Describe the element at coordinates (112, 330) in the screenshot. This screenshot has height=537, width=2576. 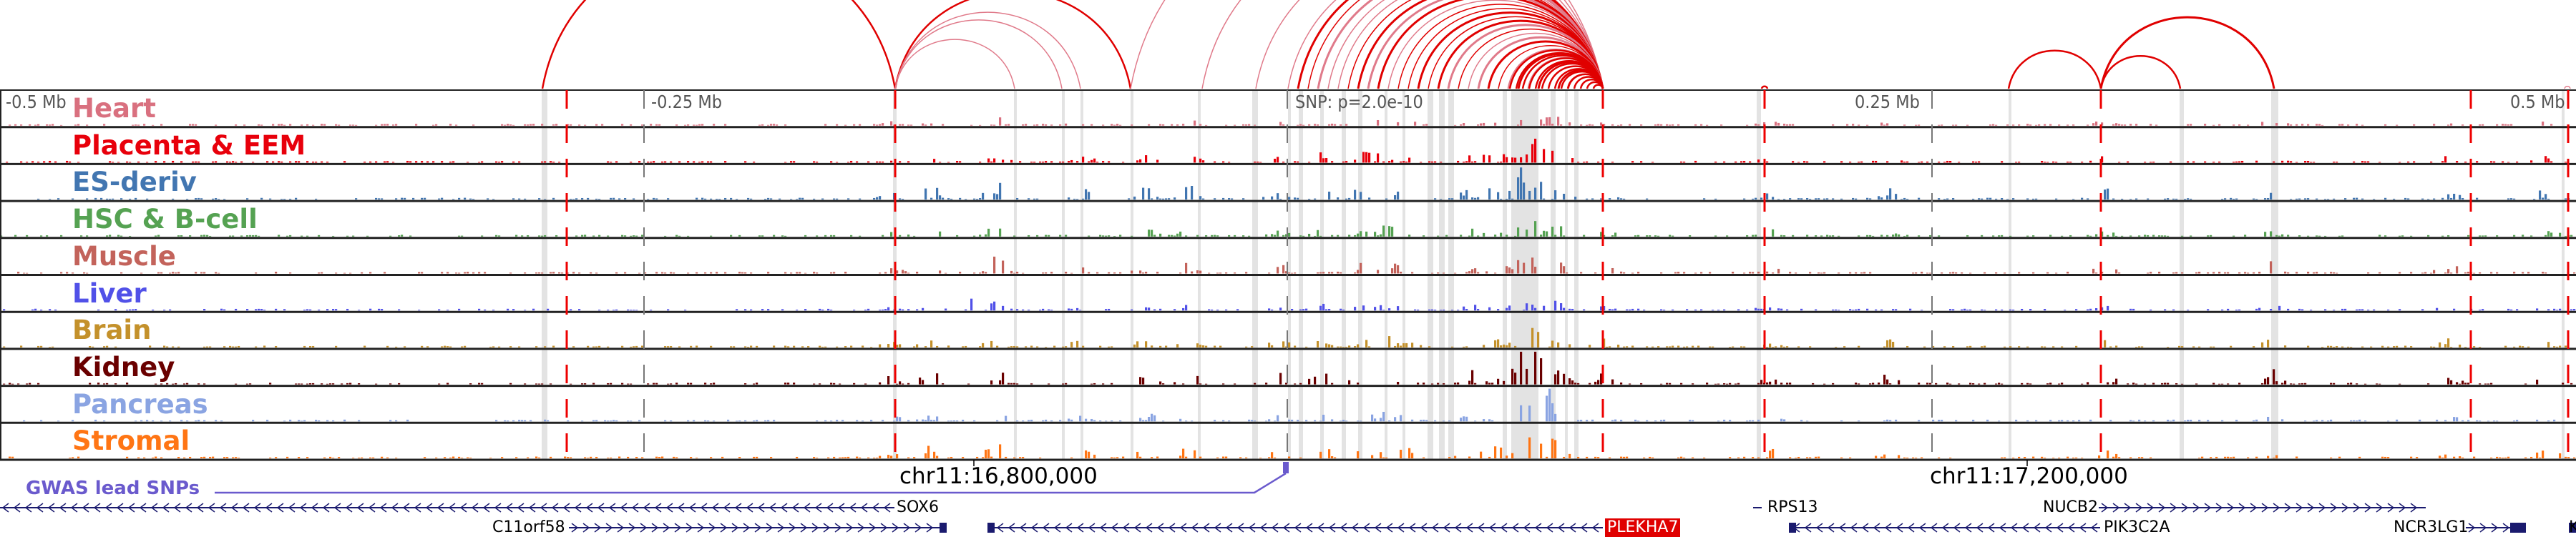
I see `track-label: Brain` at that location.